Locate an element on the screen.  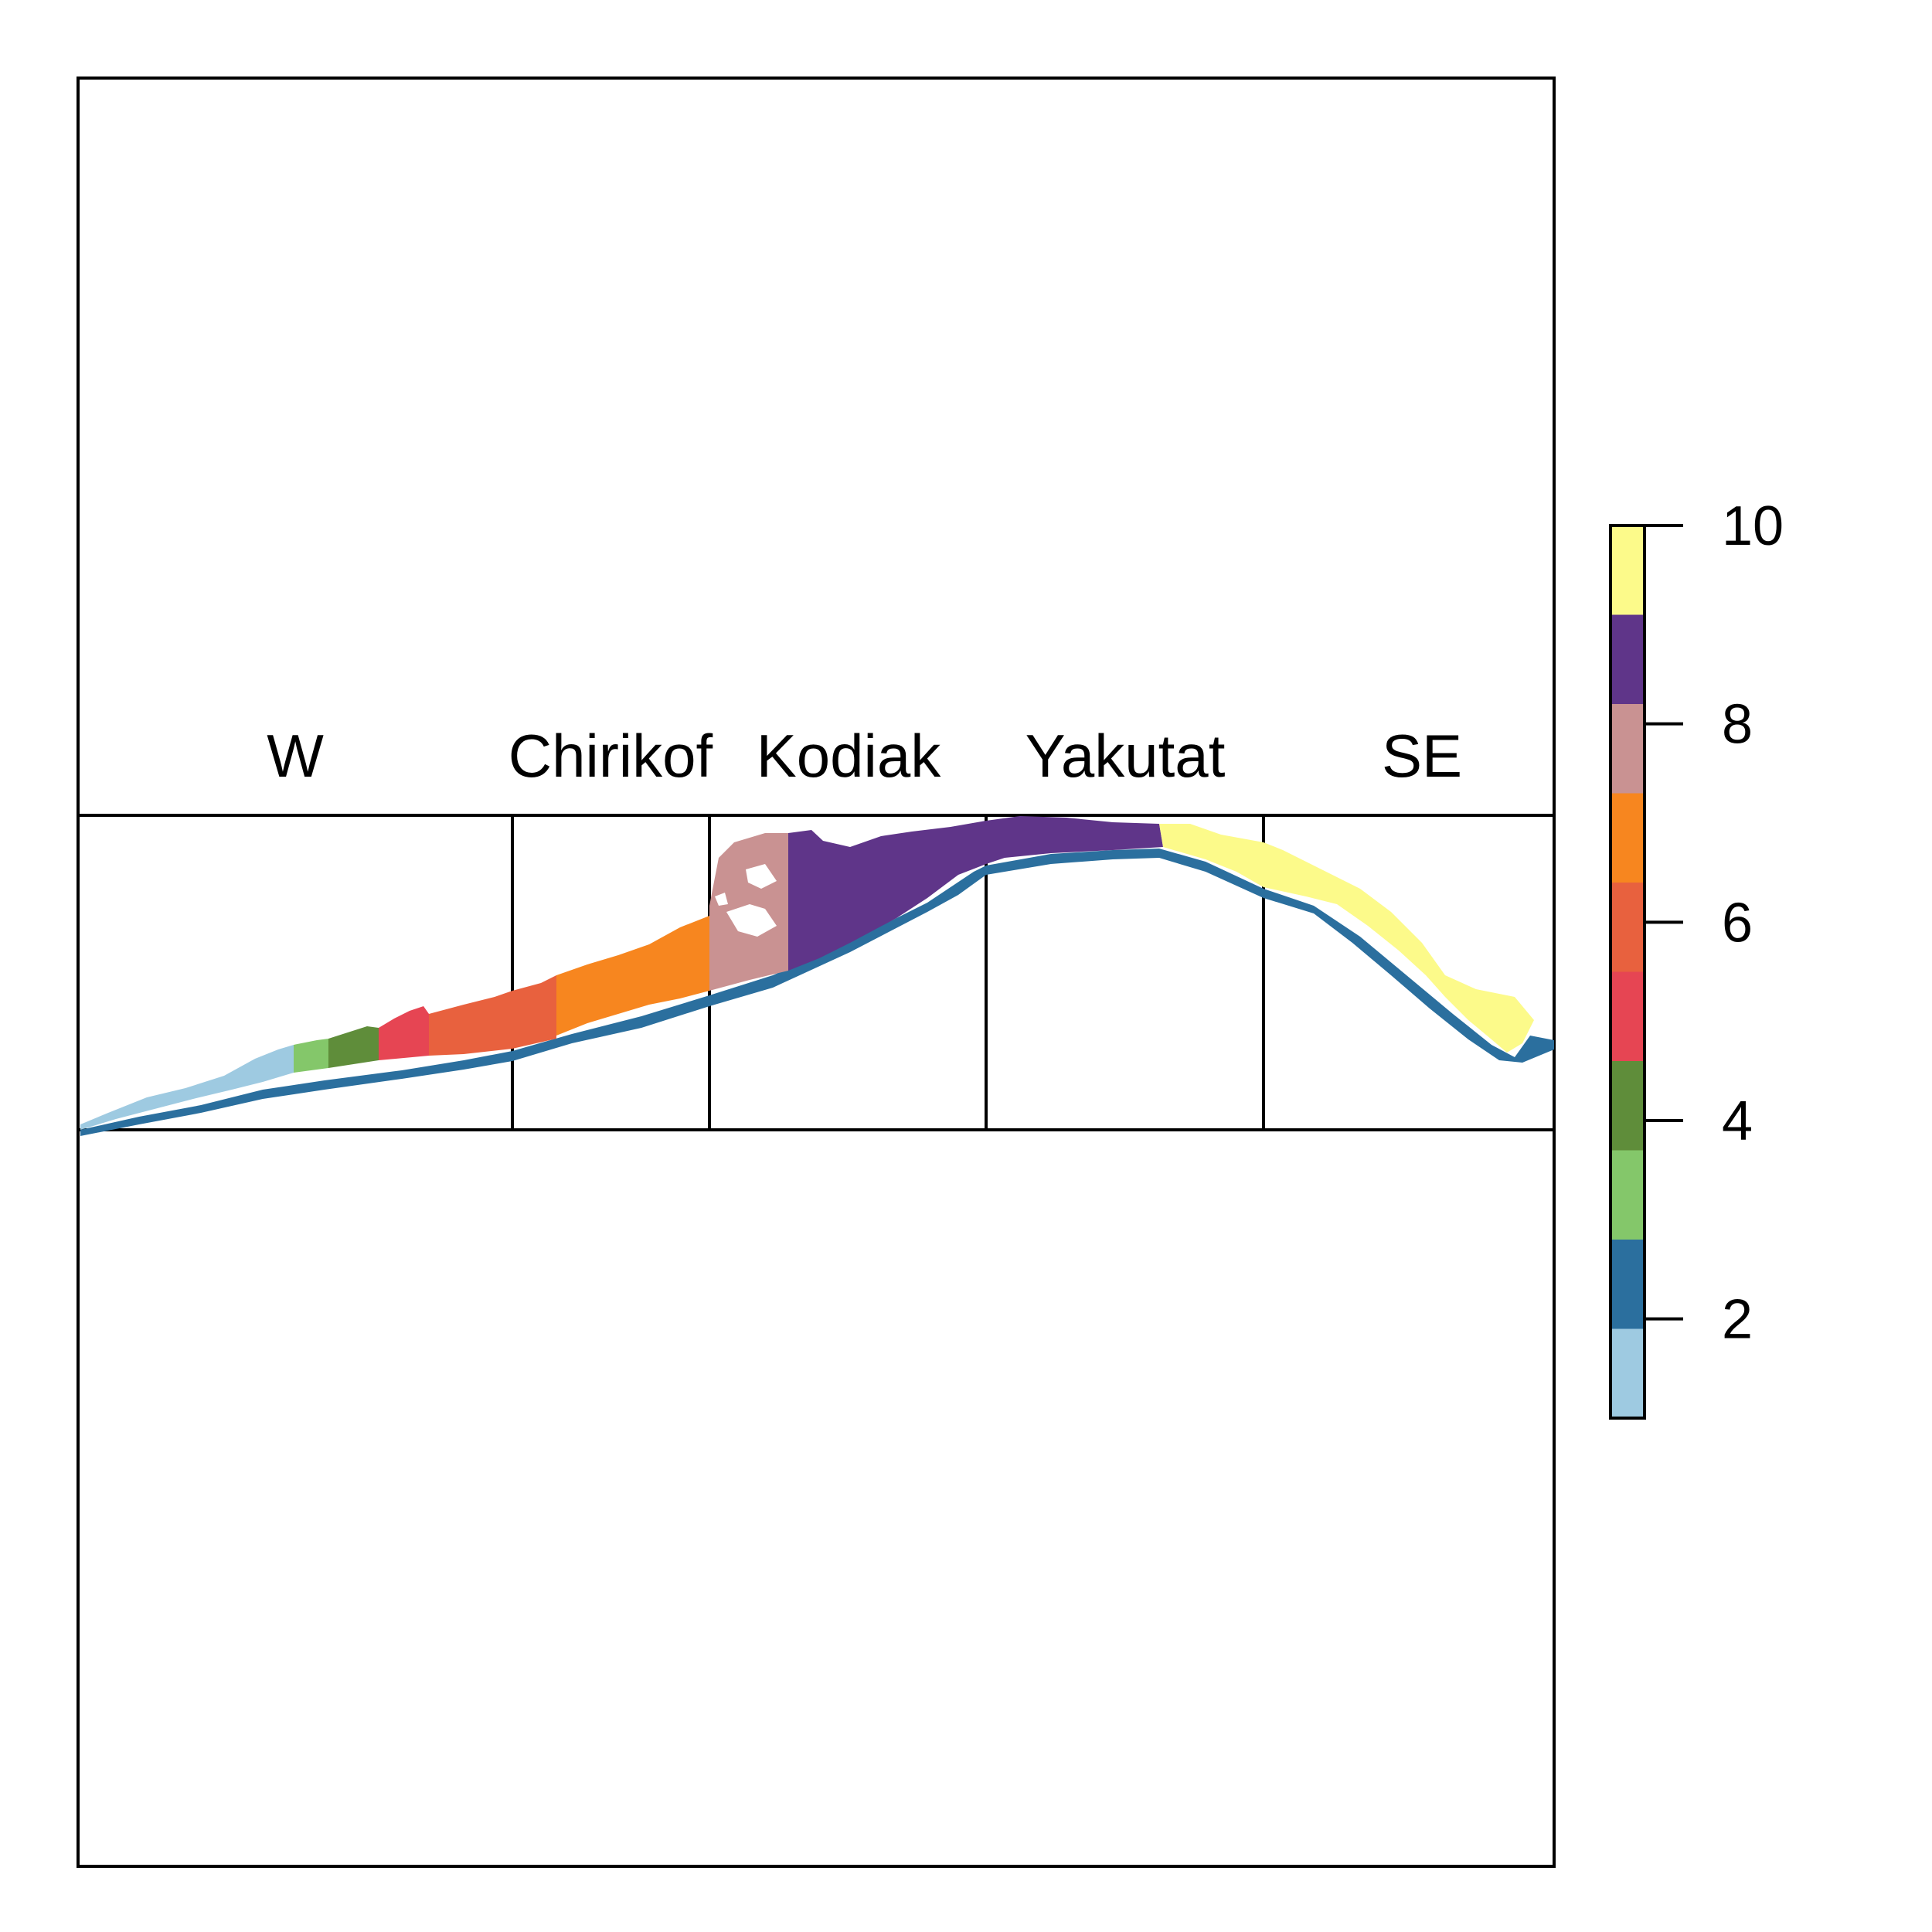
region-label-yakutat: Yakutat is located at coordinates (1126, 756).